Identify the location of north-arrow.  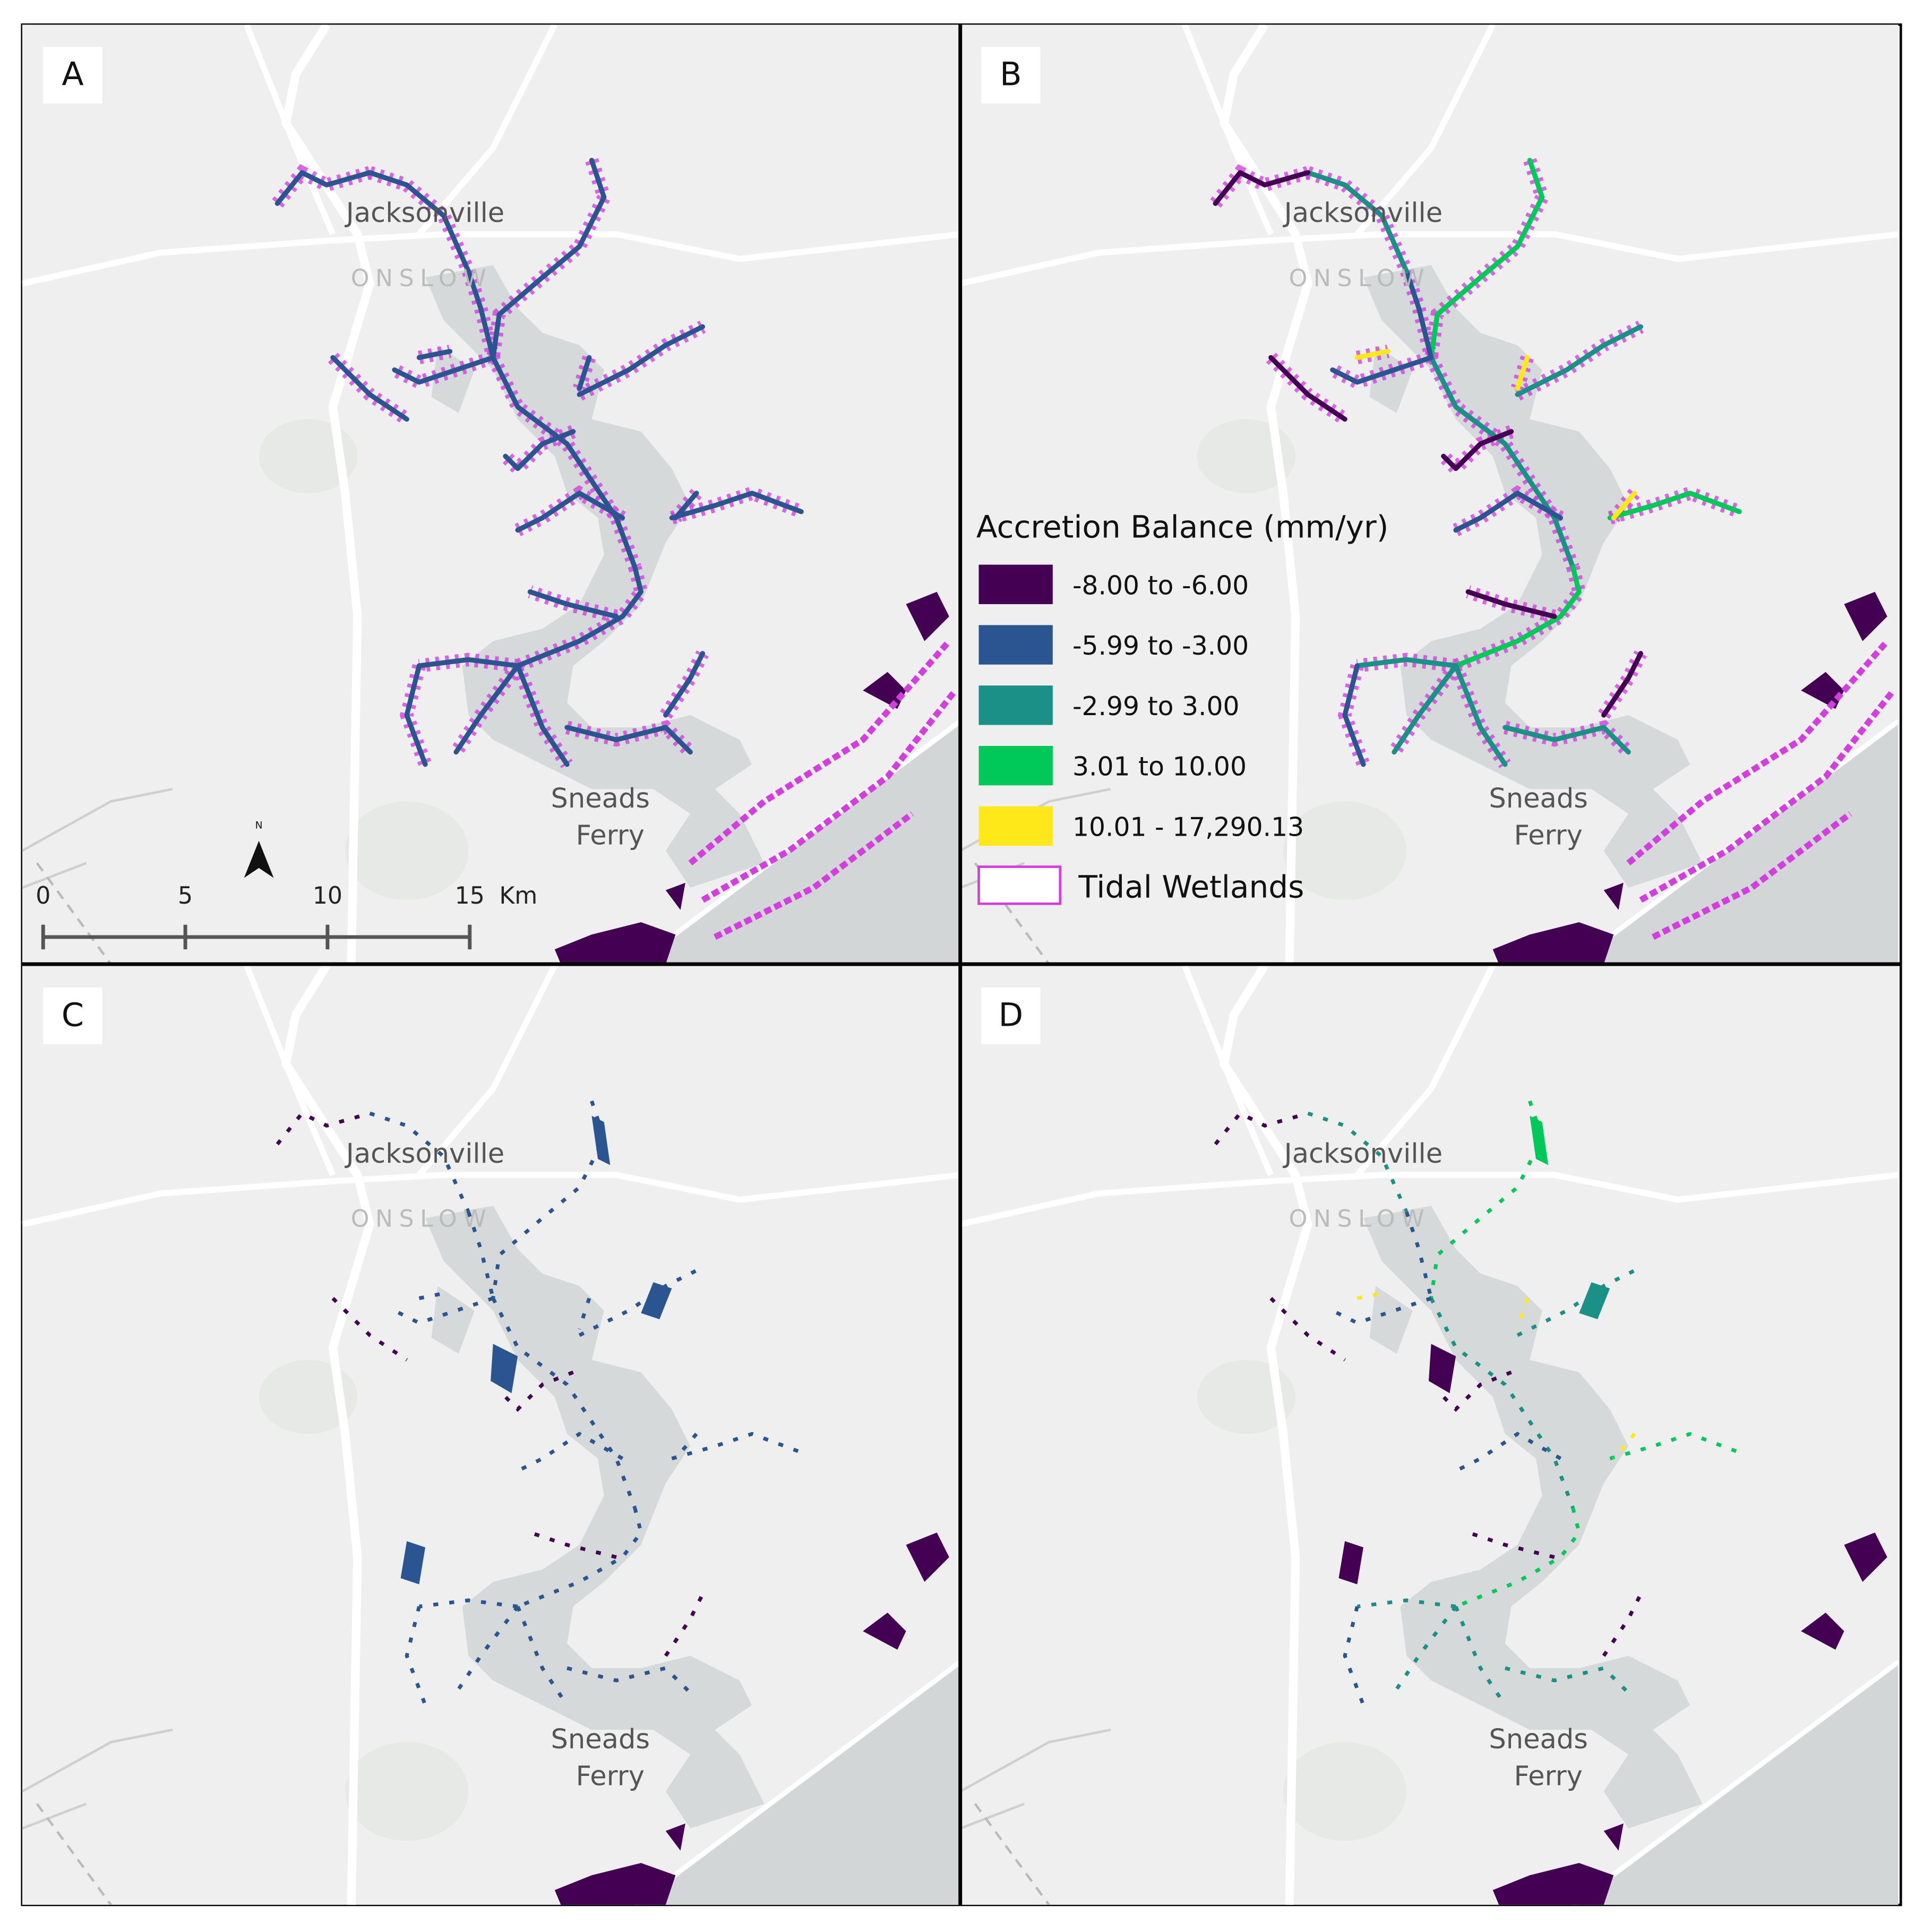
(259, 859).